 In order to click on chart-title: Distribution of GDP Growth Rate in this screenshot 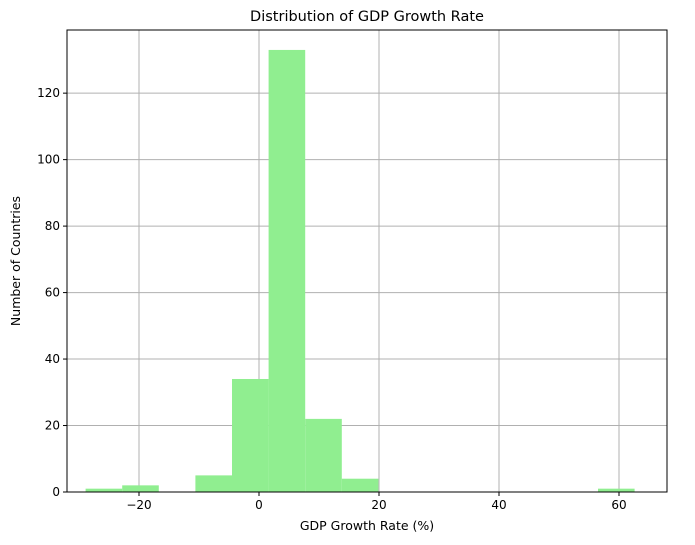, I will do `click(367, 17)`.